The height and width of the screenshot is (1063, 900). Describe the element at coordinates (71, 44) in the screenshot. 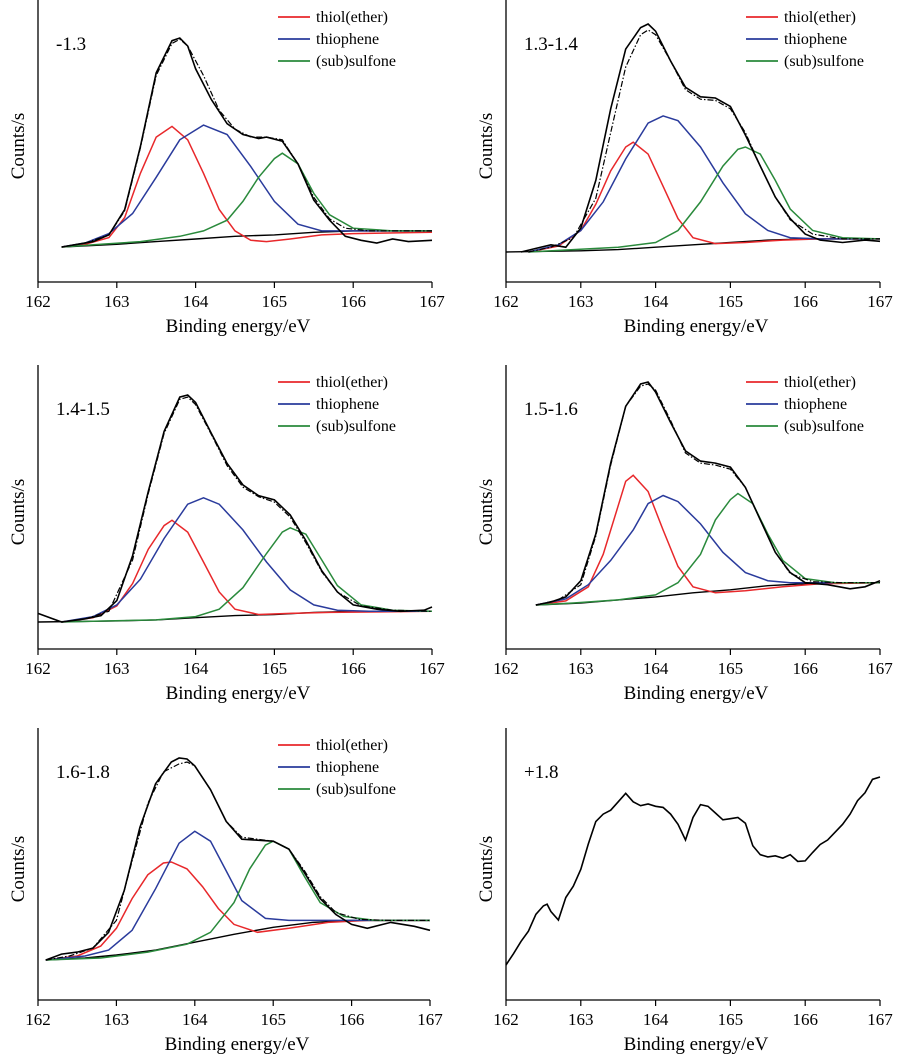

I see `panel-title: -1.3` at that location.